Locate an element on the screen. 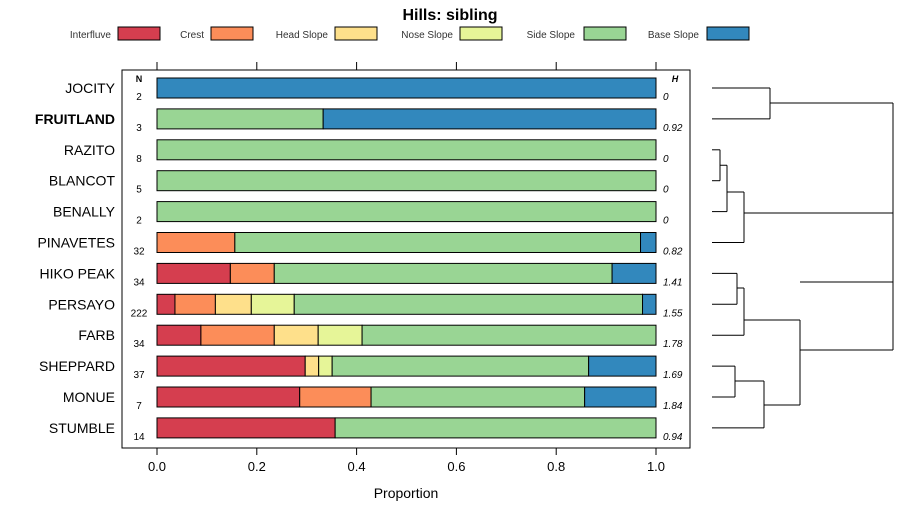  n-value-7: 222 is located at coordinates (139, 313).